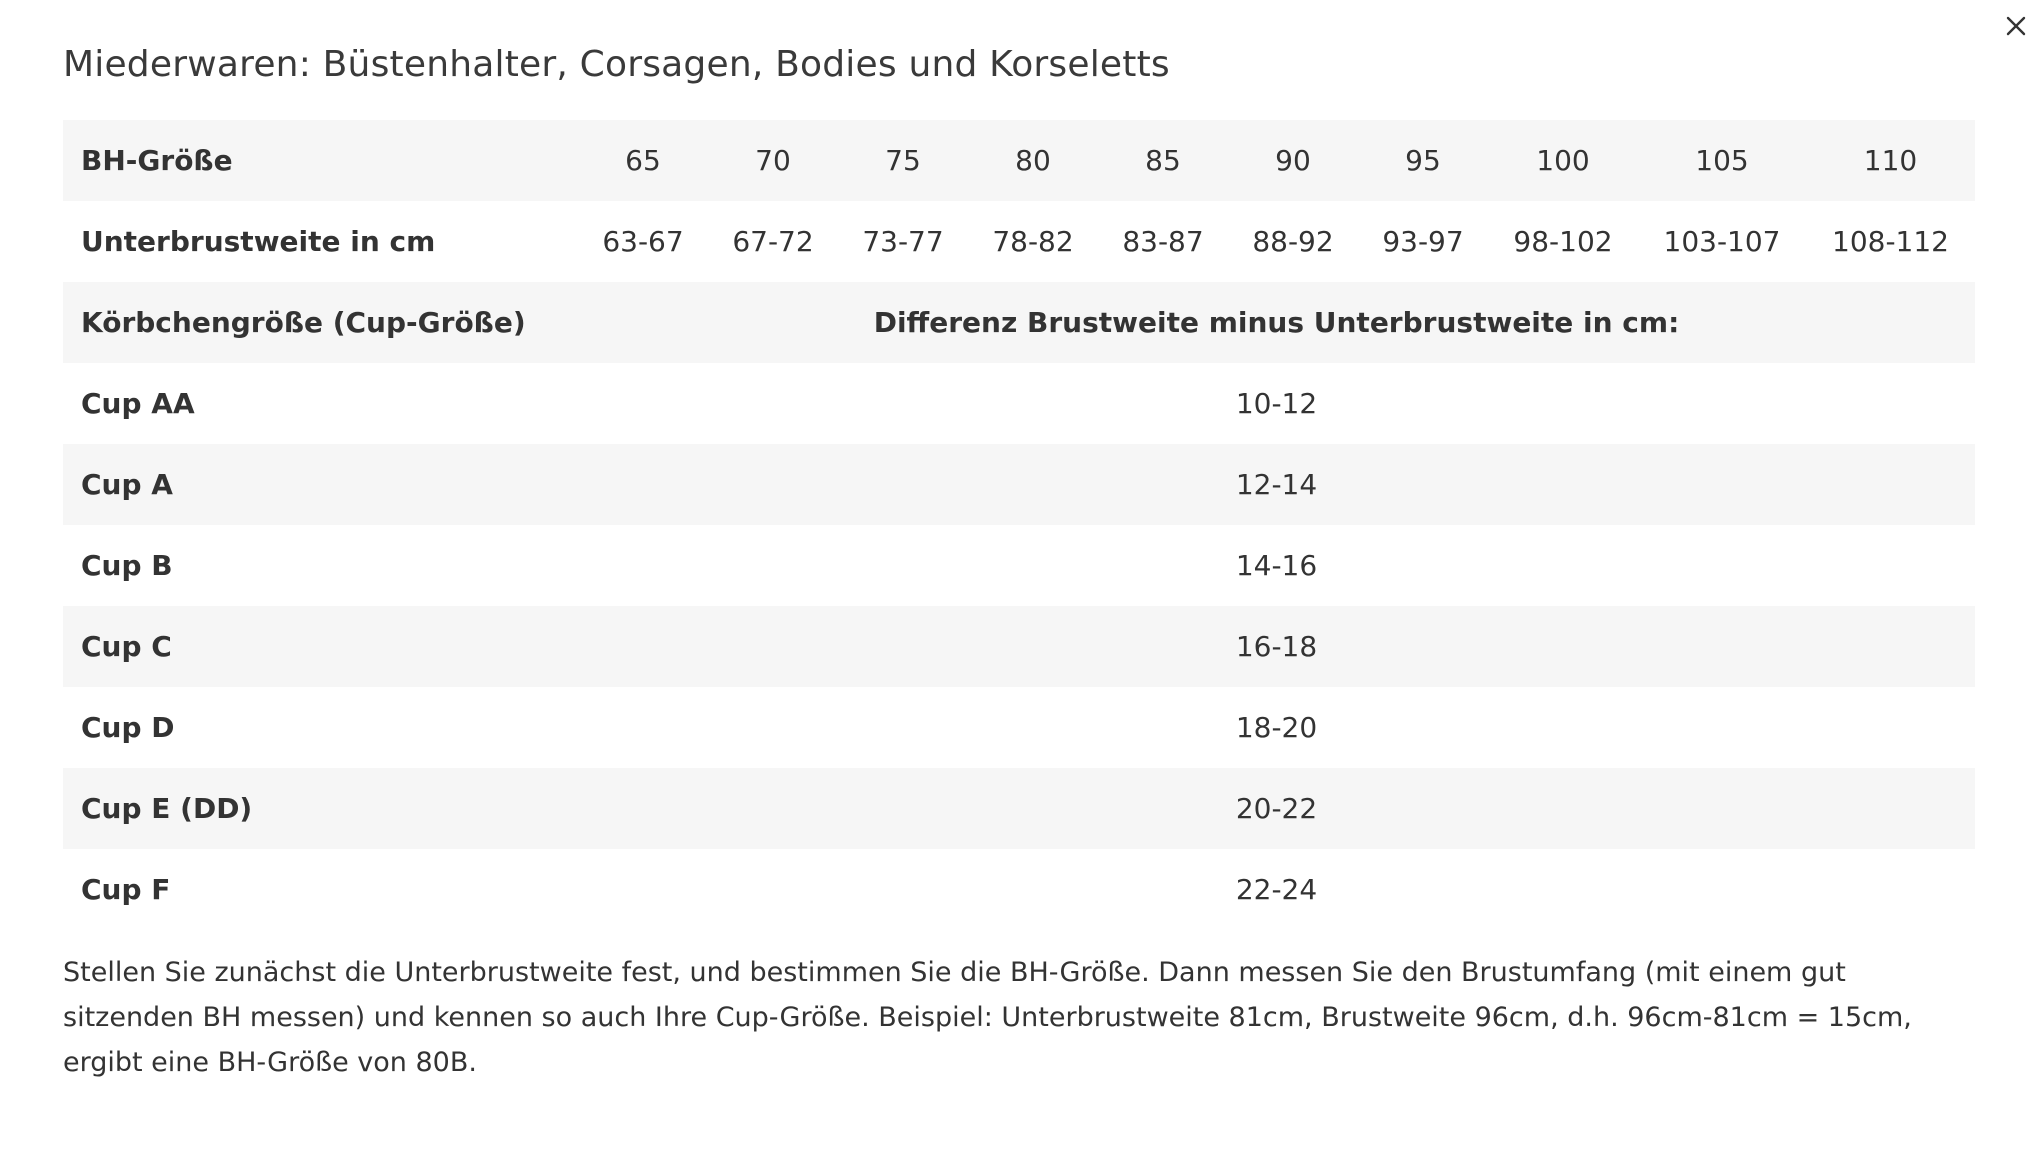 This screenshot has height=1152, width=2030. What do you see at coordinates (320, 160) in the screenshot?
I see `size-row-label: BH-Größe` at bounding box center [320, 160].